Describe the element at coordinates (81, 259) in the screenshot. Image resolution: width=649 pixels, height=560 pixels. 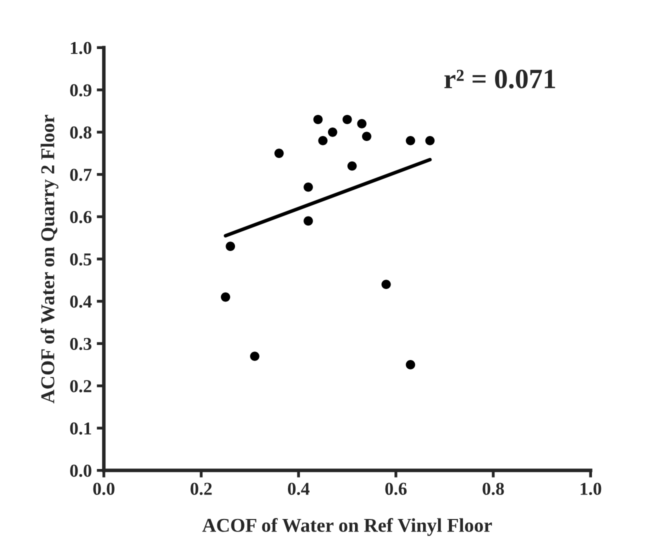
I see `y-tick-label: 0.5` at that location.